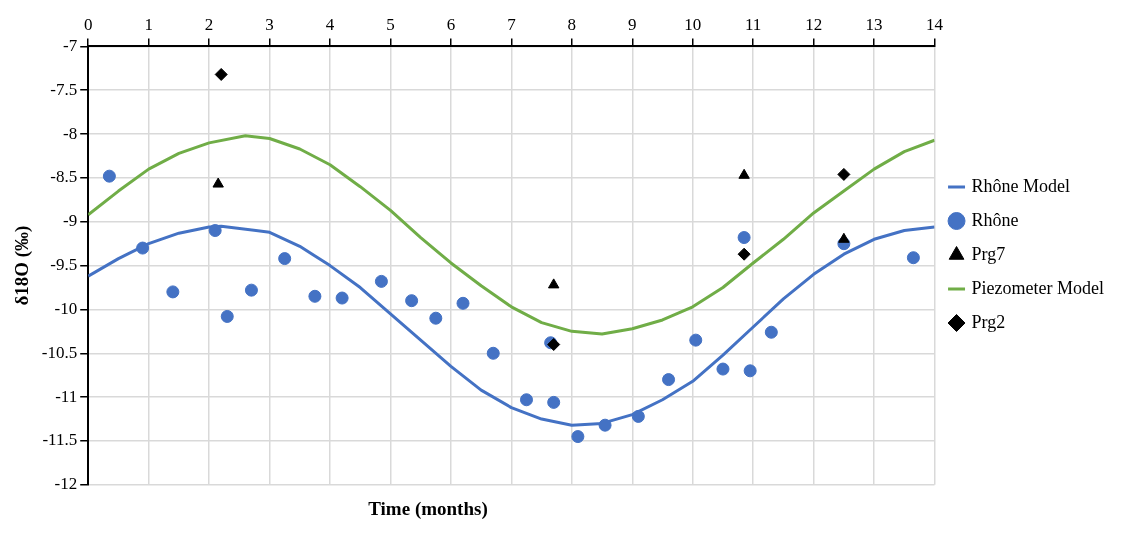 The width and height of the screenshot is (1126, 537). What do you see at coordinates (70, 133) in the screenshot?
I see `y-tick-label: -8` at bounding box center [70, 133].